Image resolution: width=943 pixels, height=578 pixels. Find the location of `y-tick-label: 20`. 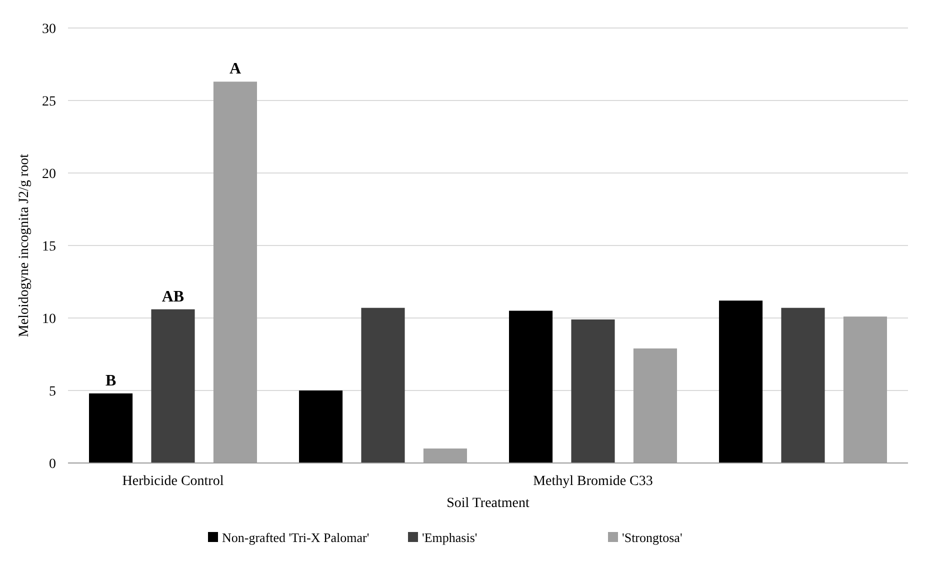

y-tick-label: 20 is located at coordinates (49, 174).